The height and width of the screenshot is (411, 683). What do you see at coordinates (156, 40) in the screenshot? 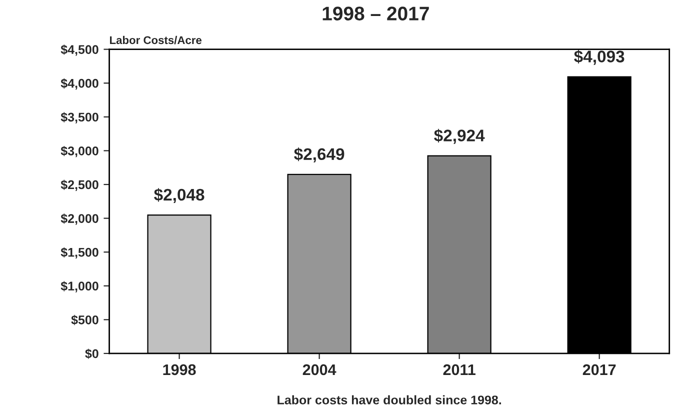
I see `y-axis-title: Labor Costs/Acre` at bounding box center [156, 40].